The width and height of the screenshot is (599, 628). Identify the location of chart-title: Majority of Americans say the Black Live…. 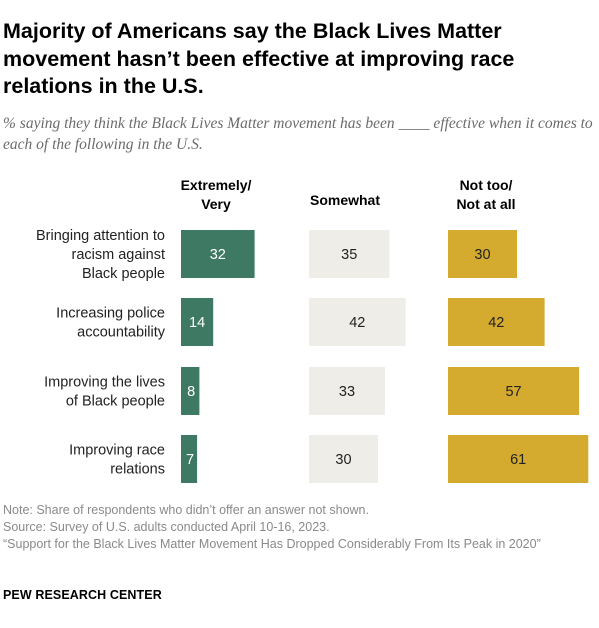
(259, 58).